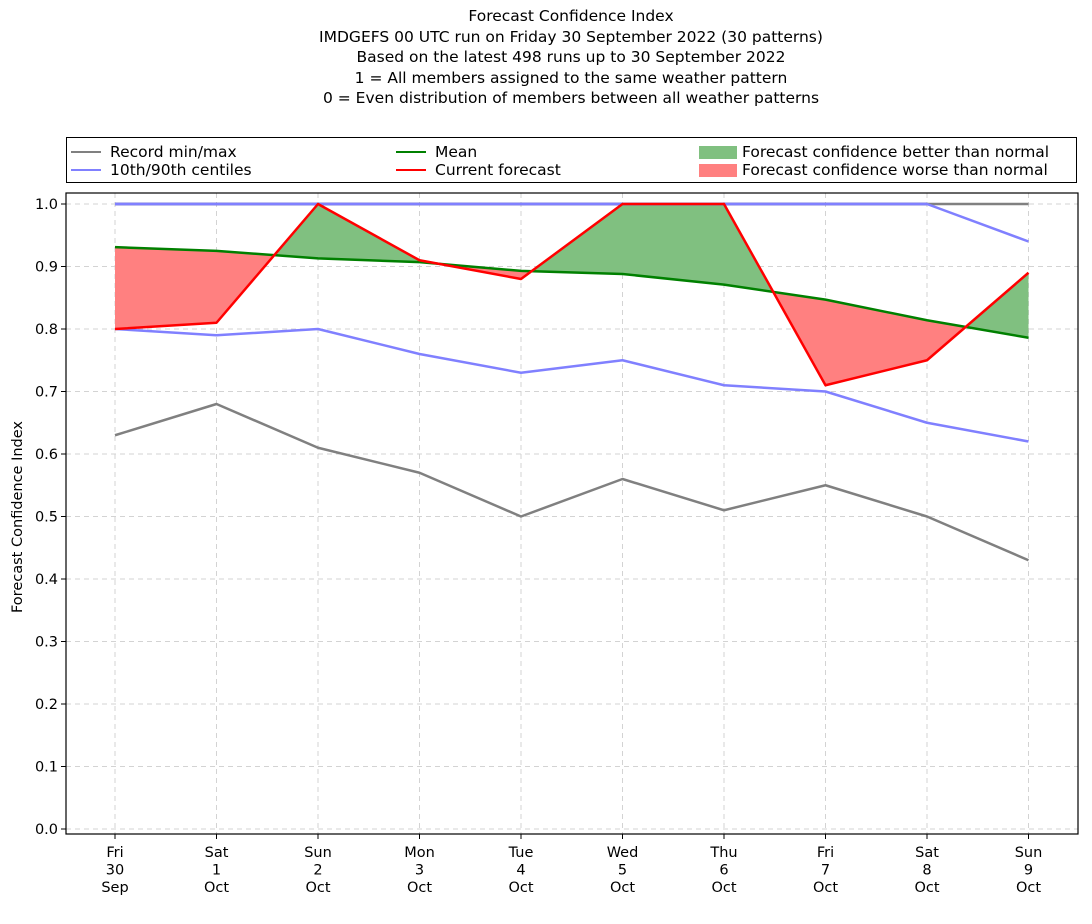  Describe the element at coordinates (114, 888) in the screenshot. I see `x-tick-label: Sep` at that location.